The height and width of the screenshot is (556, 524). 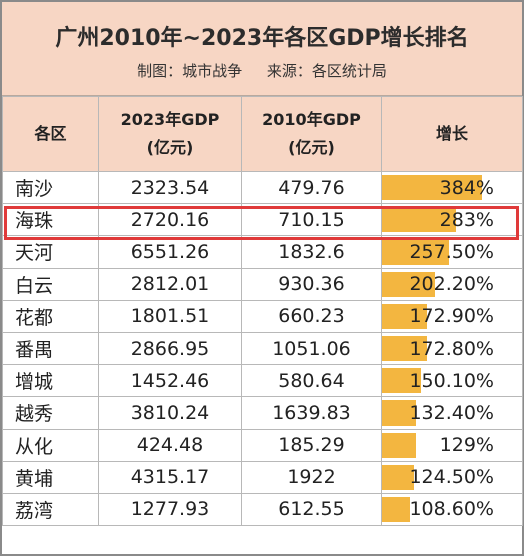 I want to click on growth-cell: 384%, so click(x=452, y=187).